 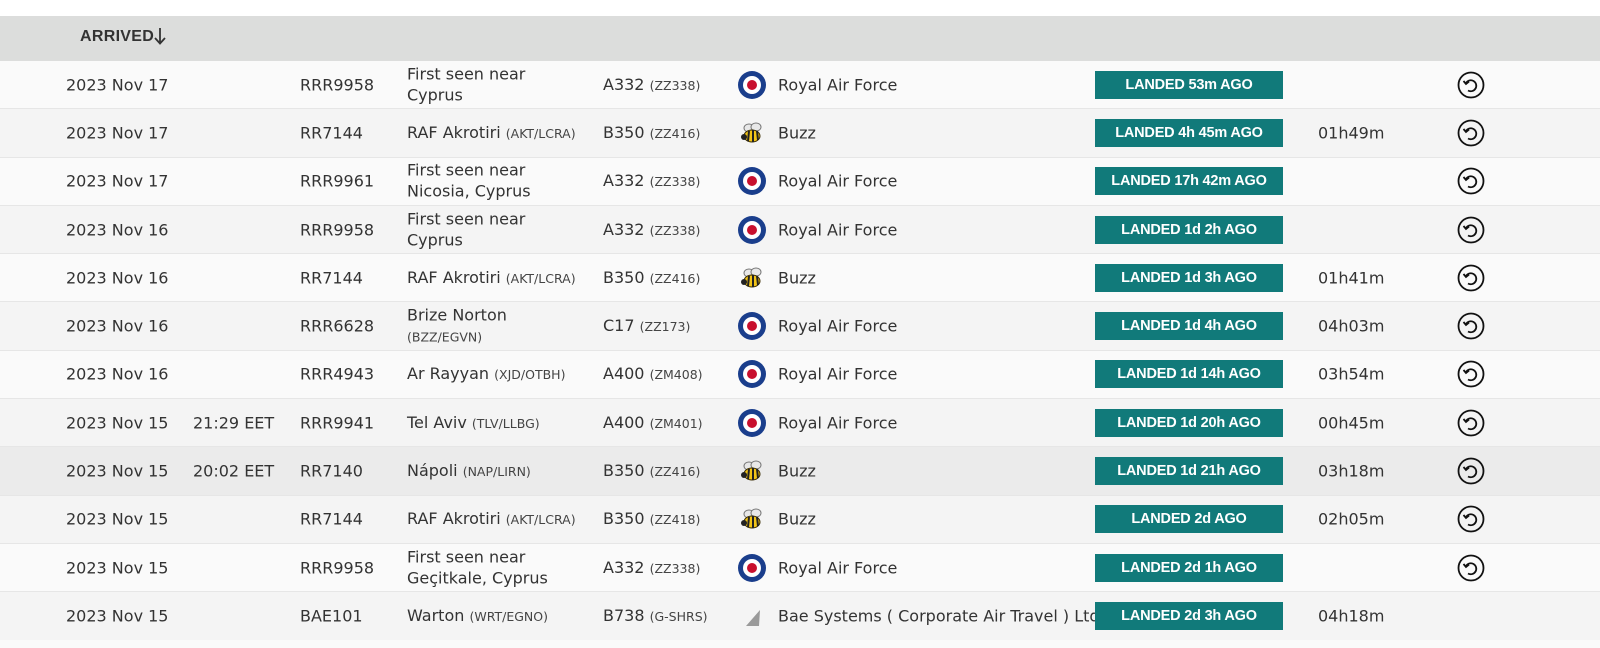 I want to click on flight-number-link: RRR4943, so click(x=337, y=374).